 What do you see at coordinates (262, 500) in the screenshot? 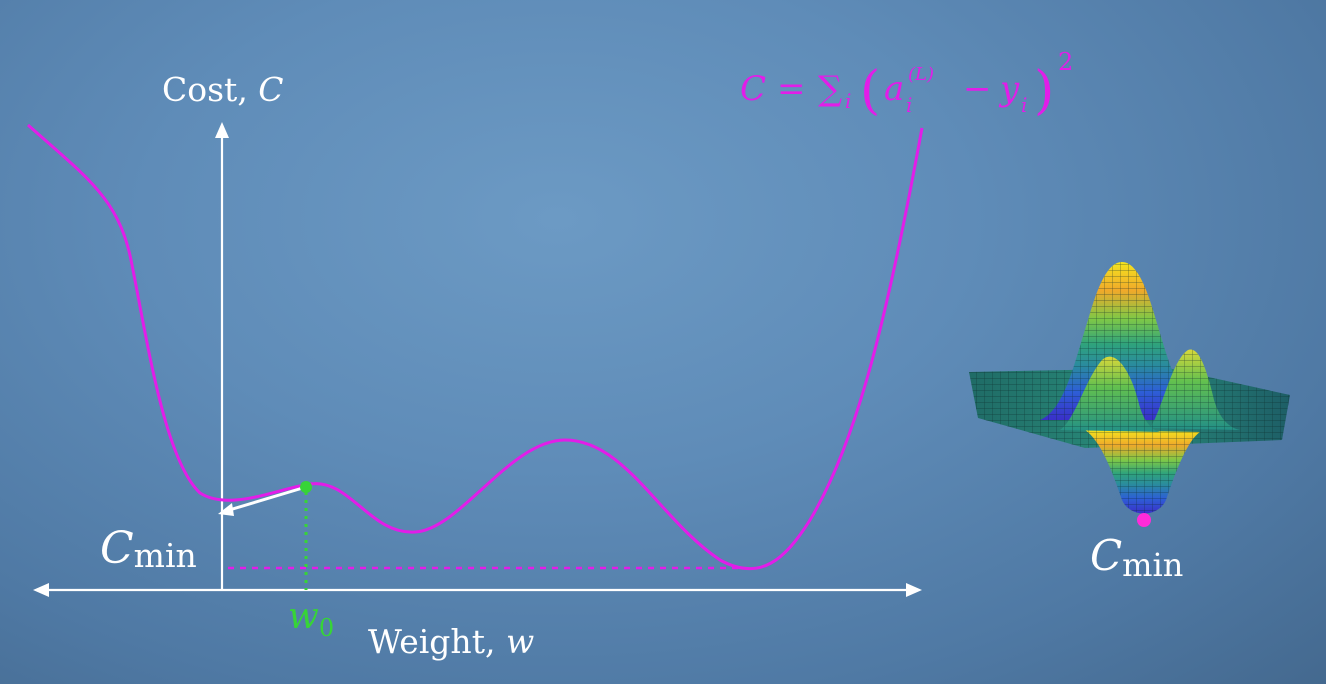
I see `gradient-step-arrow` at bounding box center [262, 500].